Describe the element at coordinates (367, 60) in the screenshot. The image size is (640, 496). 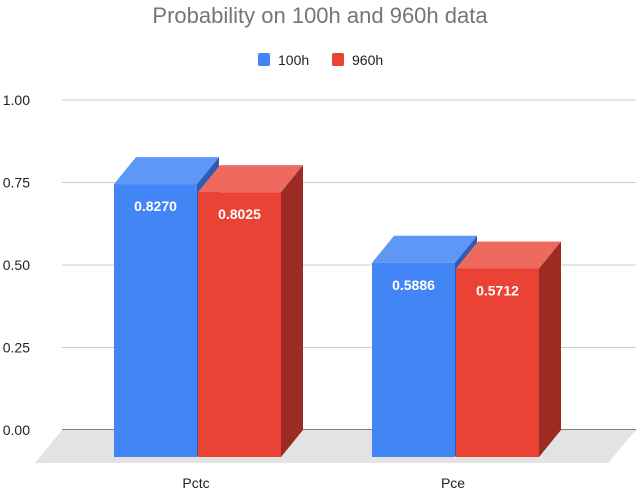
I see `legend-label-960h: 960h` at that location.